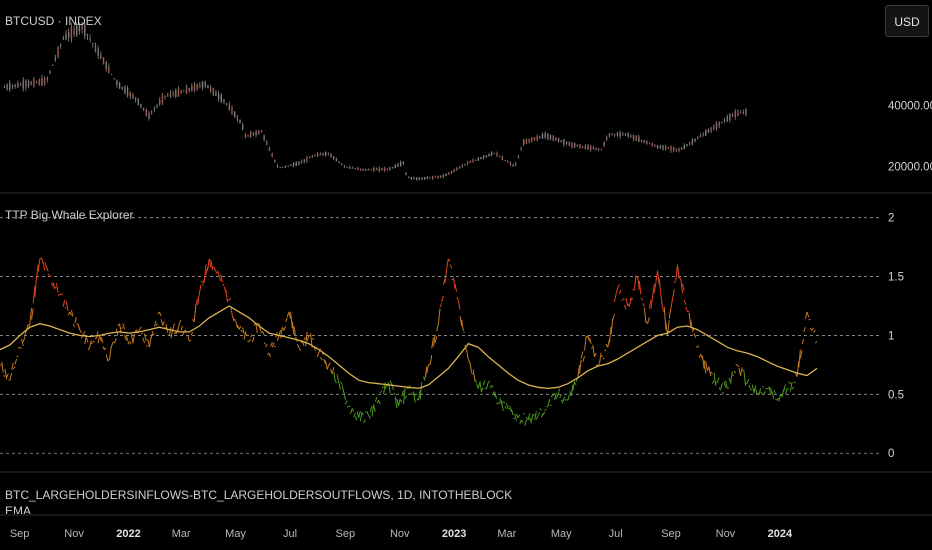 Image resolution: width=932 pixels, height=550 pixels. I want to click on time-axis-label: 2023, so click(454, 534).